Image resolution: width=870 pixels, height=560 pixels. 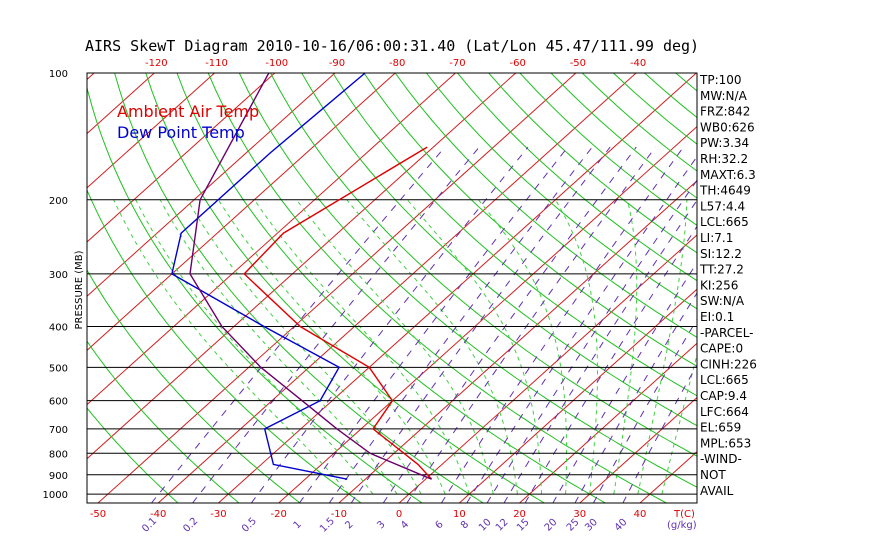 I want to click on side-panel-item: SI:12.2, so click(x=721, y=254).